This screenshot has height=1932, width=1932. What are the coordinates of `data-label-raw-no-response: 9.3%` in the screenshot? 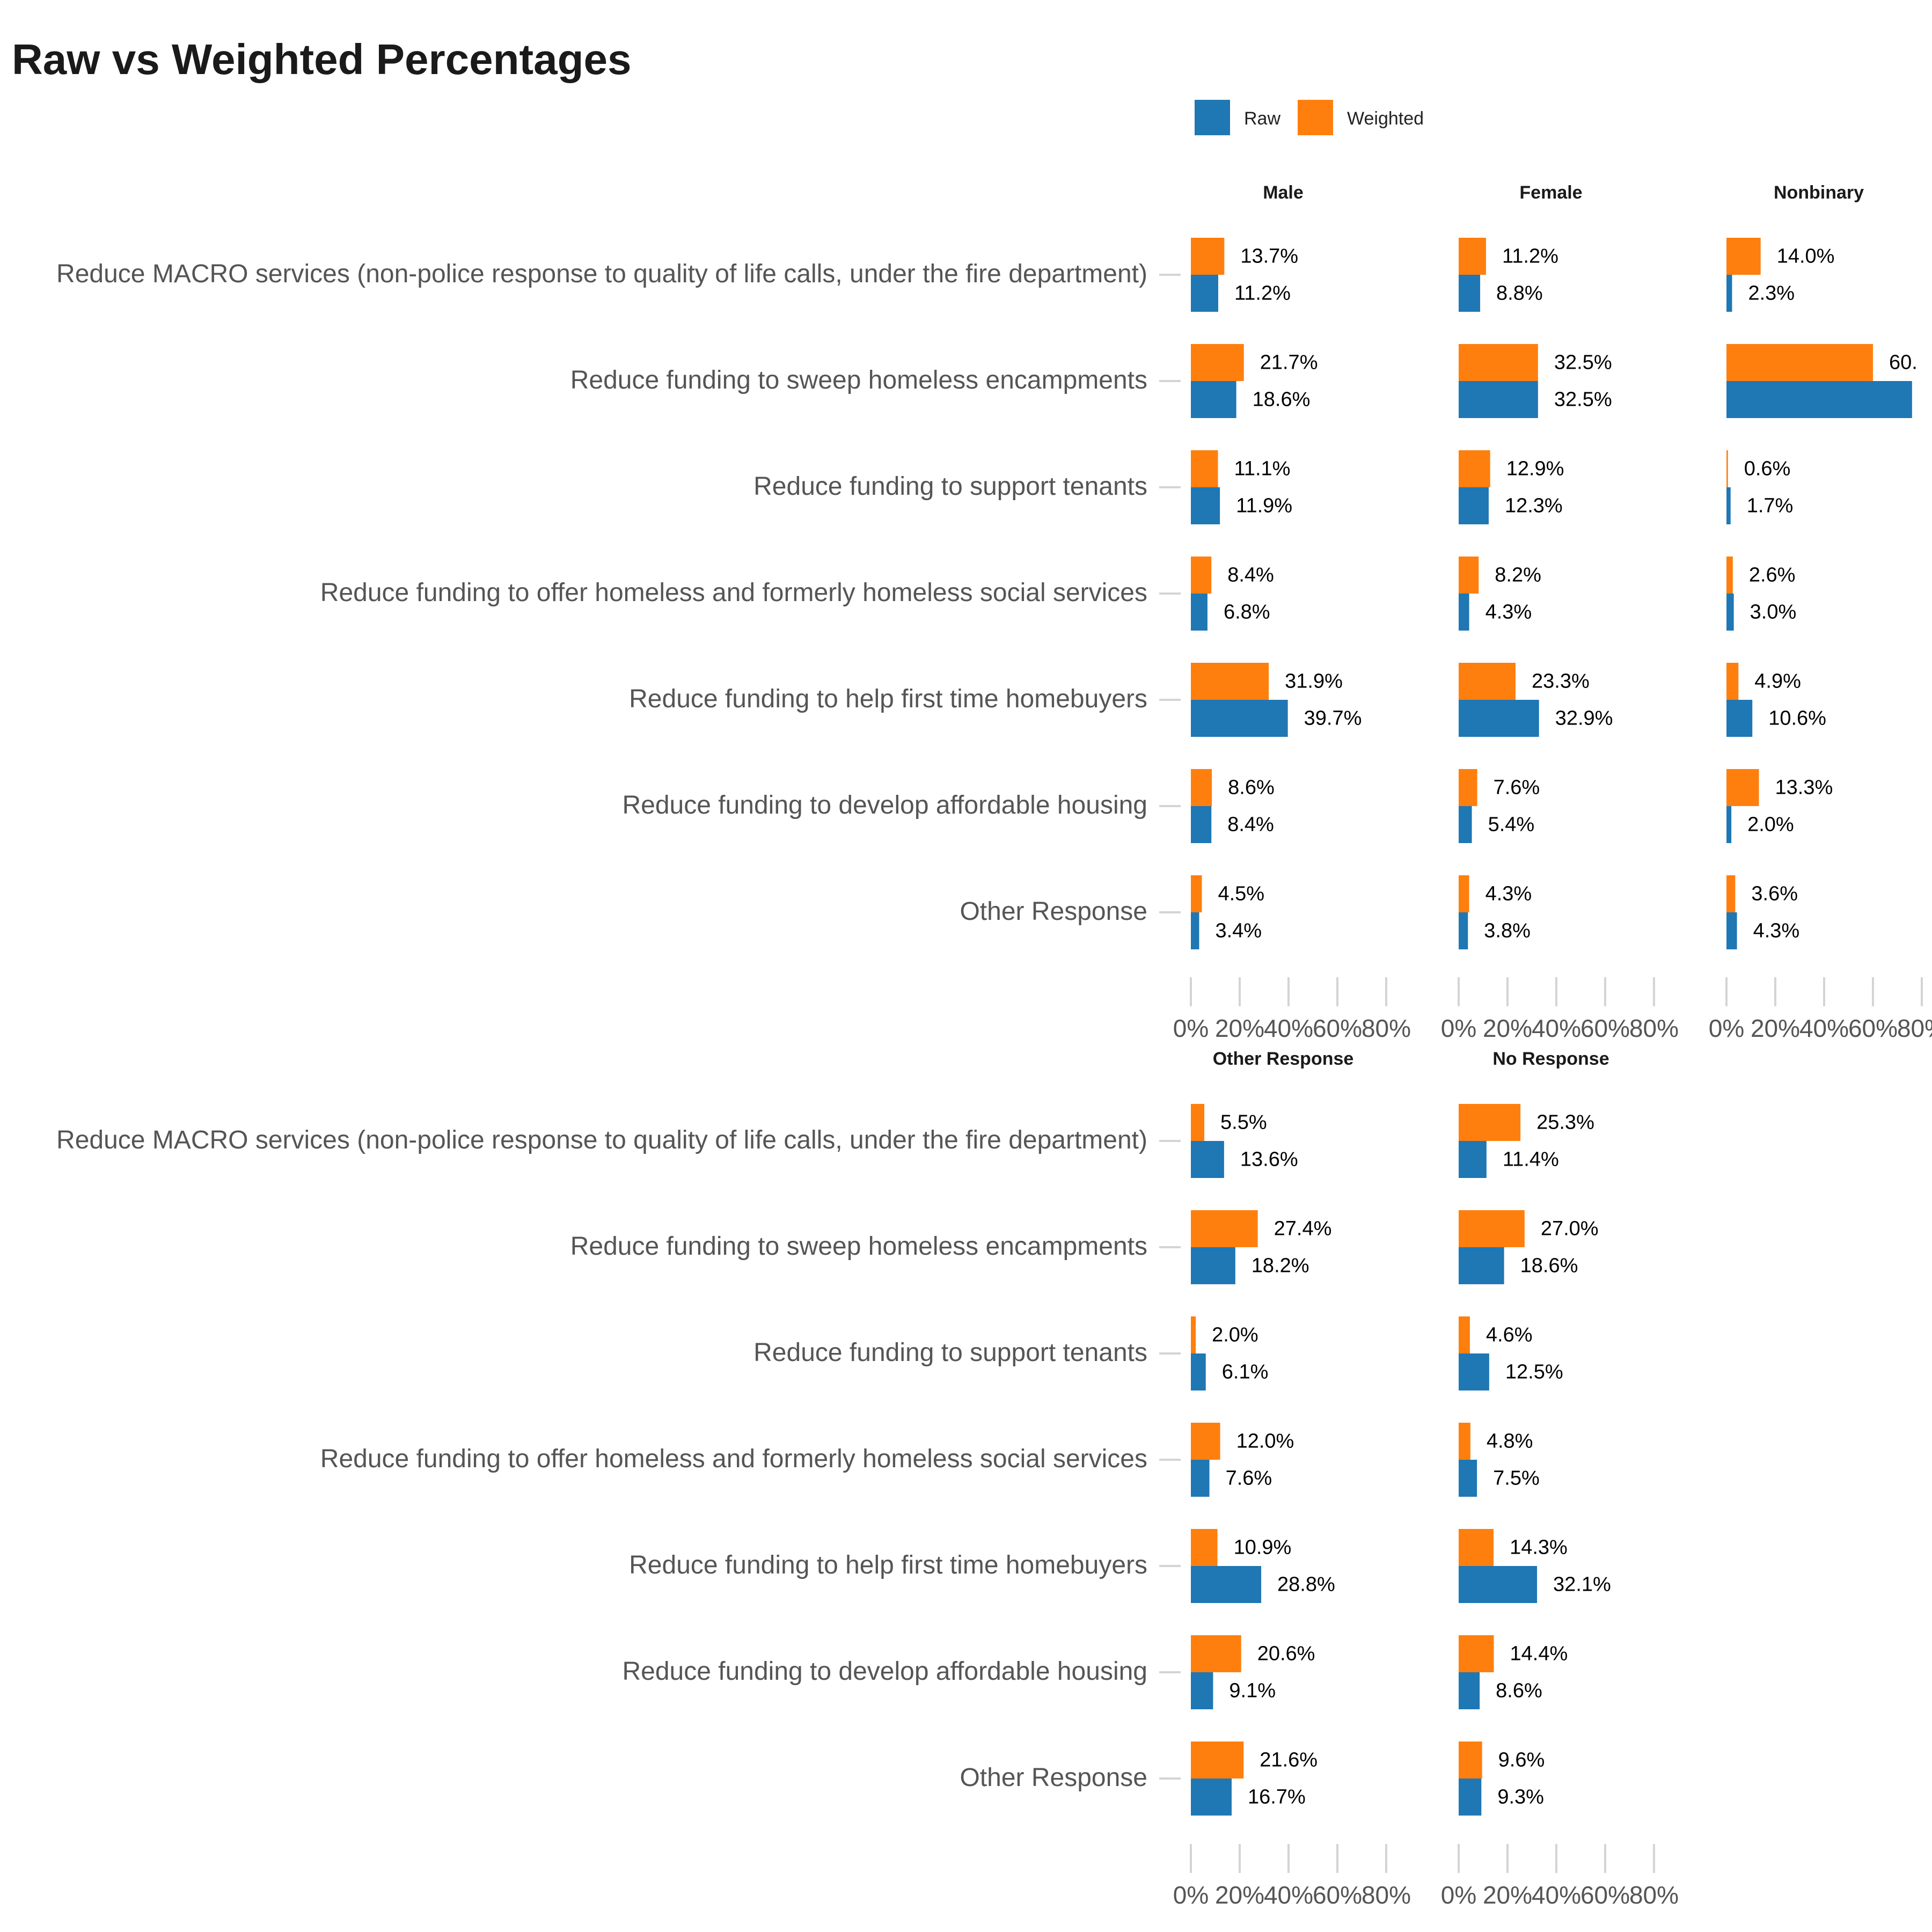 It's located at (1520, 1797).